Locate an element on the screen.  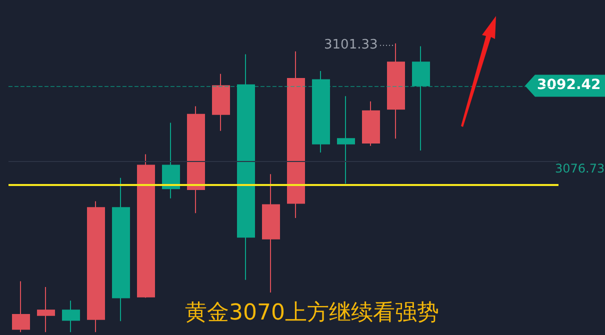
annotation: 3101.33 is located at coordinates (351, 44).